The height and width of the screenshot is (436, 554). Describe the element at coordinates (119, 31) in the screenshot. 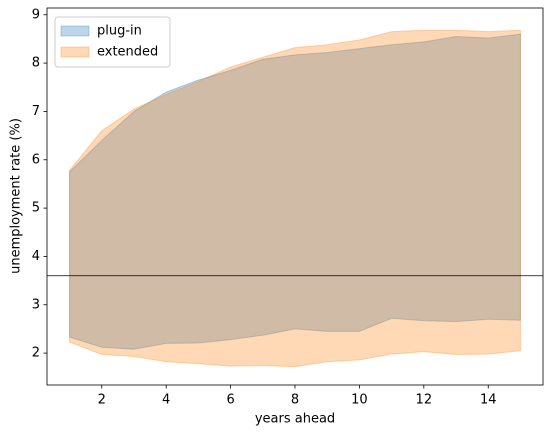

I see `legend-label: plug-in` at that location.